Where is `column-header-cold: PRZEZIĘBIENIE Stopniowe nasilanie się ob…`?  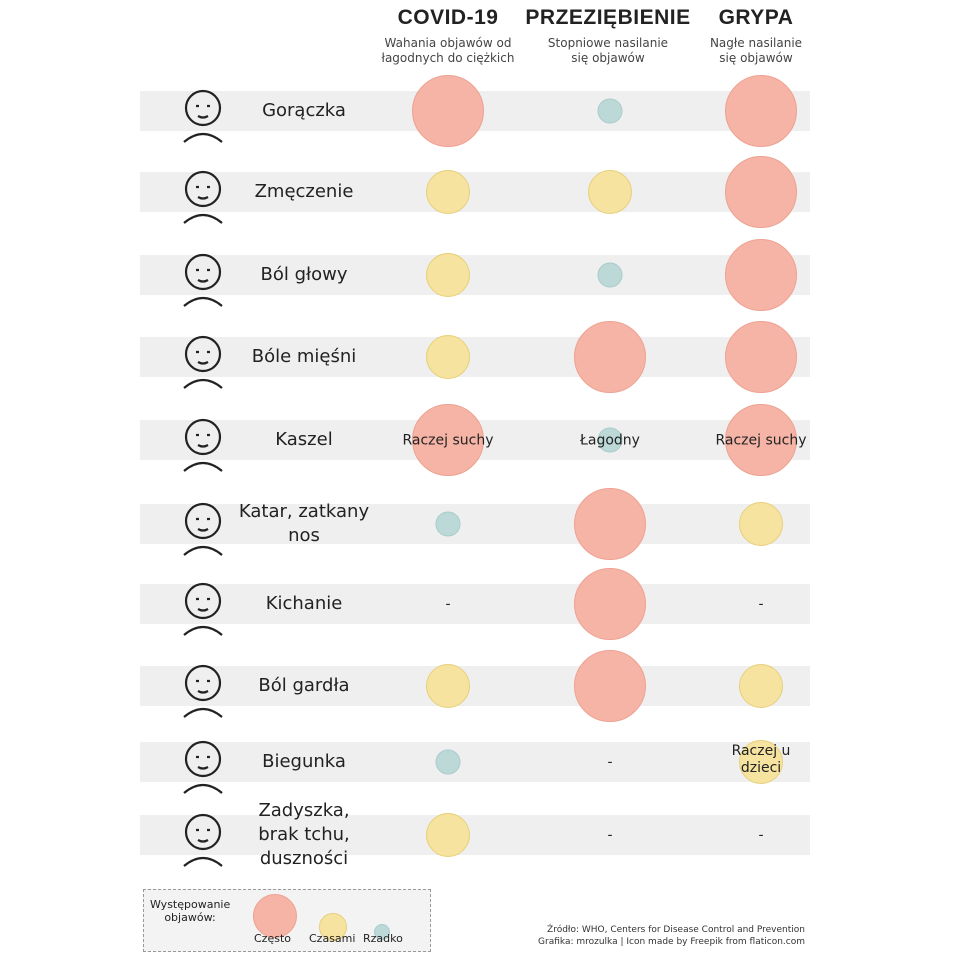 column-header-cold: PRZEZIĘBIENIE Stopniowe nasilanie się ob… is located at coordinates (608, 36).